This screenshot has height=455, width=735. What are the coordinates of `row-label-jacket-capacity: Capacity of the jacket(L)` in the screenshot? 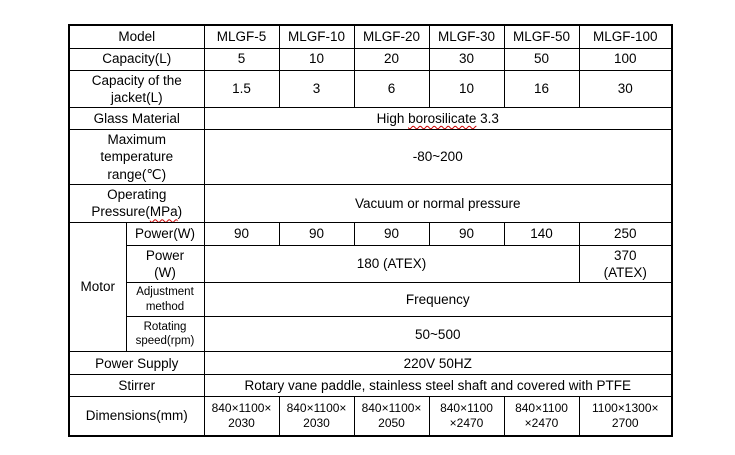 It's located at (136, 89).